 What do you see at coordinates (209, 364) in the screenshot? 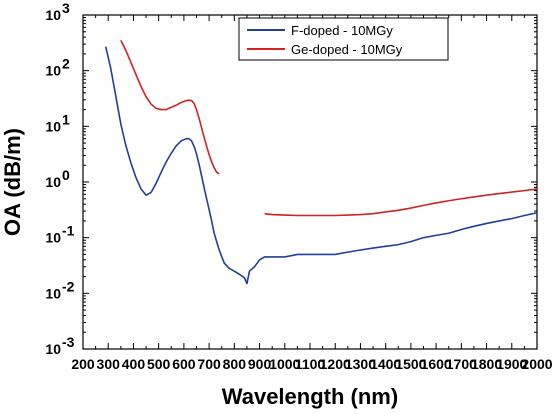
I see `x-tick-label: 700` at bounding box center [209, 364].